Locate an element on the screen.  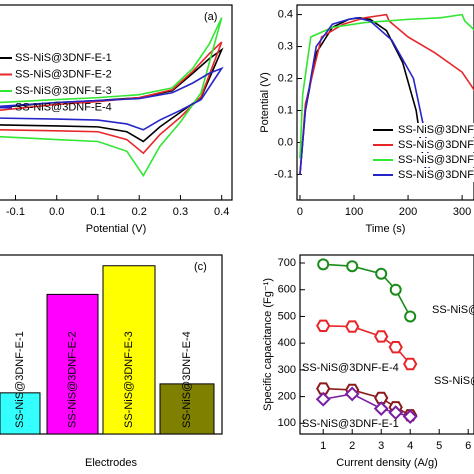
y-tick-label: 300 is located at coordinates (287, 370).